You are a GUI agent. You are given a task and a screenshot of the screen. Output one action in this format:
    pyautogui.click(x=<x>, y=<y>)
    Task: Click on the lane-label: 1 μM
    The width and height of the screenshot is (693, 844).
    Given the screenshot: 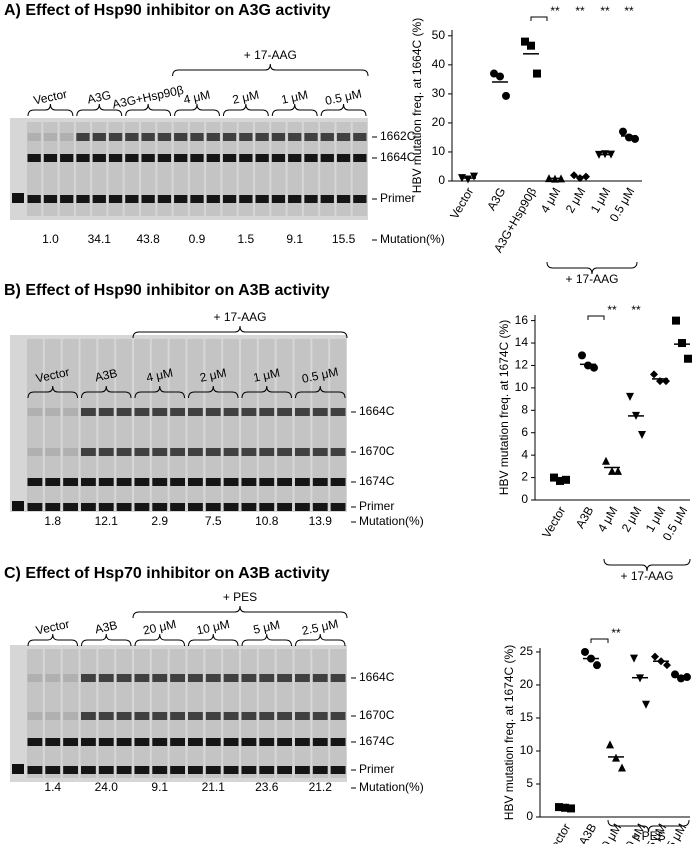 What is the action you would take?
    pyautogui.click(x=294, y=97)
    